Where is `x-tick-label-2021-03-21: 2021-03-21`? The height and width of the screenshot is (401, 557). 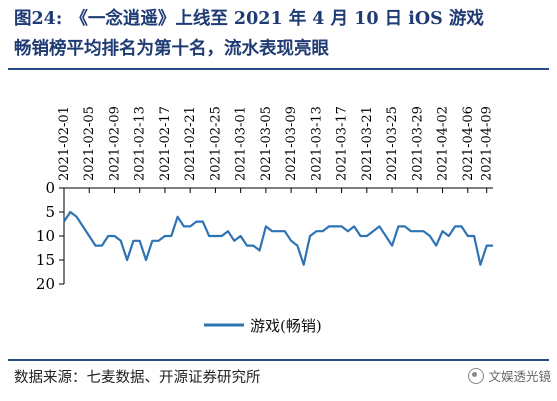 x-tick-label-2021-03-21: 2021-03-21 is located at coordinates (367, 143).